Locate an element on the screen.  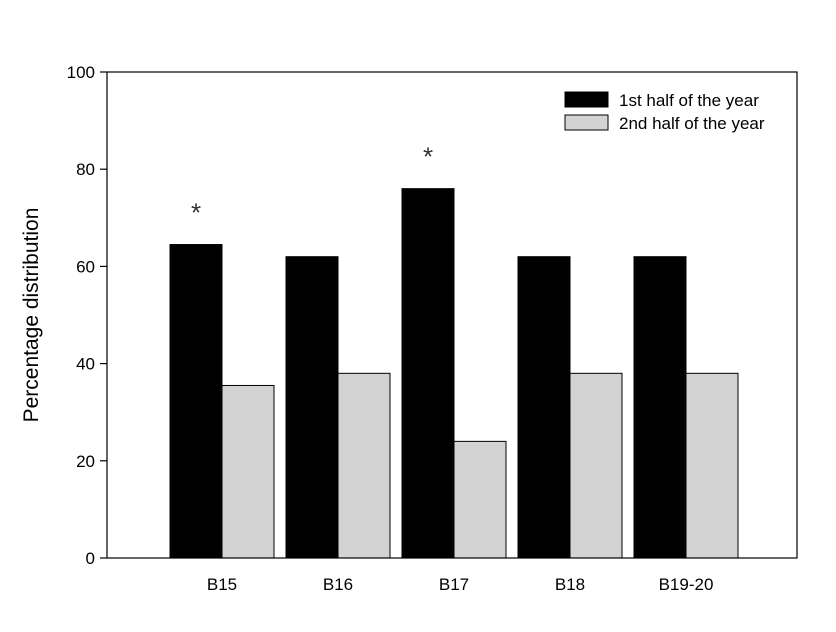
y-tick-label: 100 is located at coordinates (81, 72).